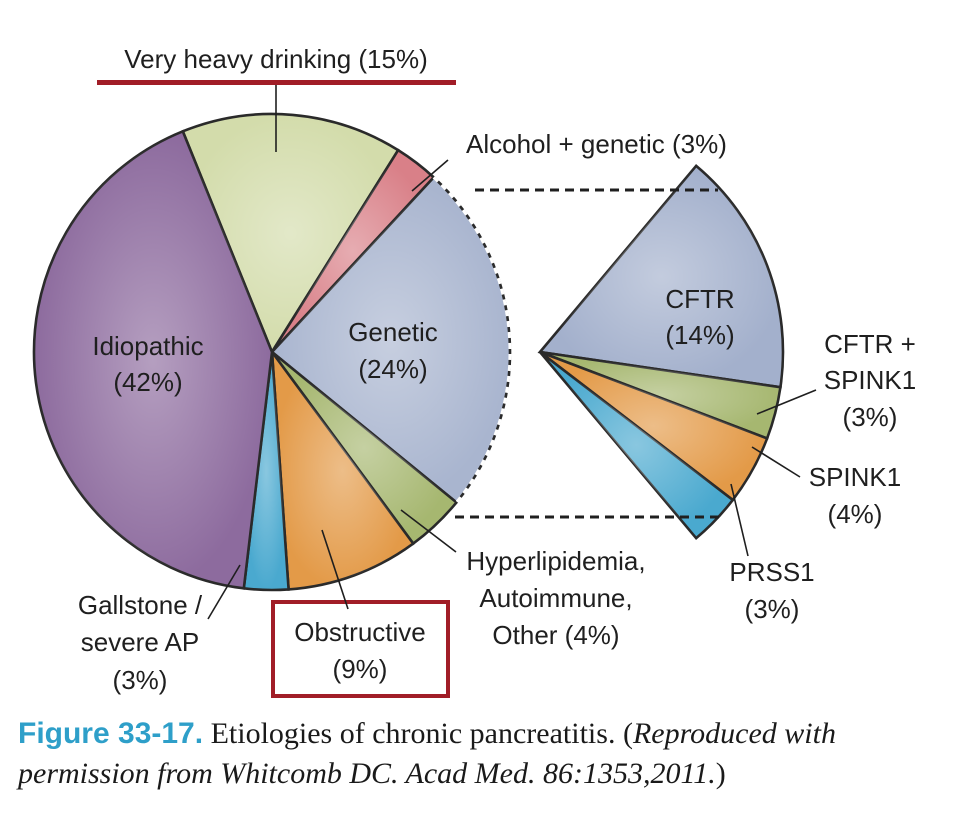 The image size is (972, 823). I want to click on leader-prss1, so click(739, 520).